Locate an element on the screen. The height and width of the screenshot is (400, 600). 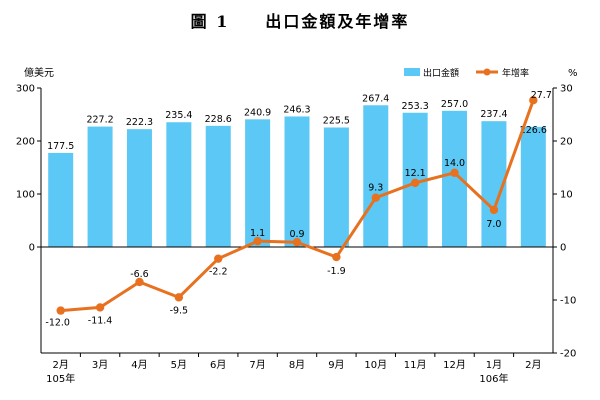
bar-value-label: 227.2 is located at coordinates (99, 120).